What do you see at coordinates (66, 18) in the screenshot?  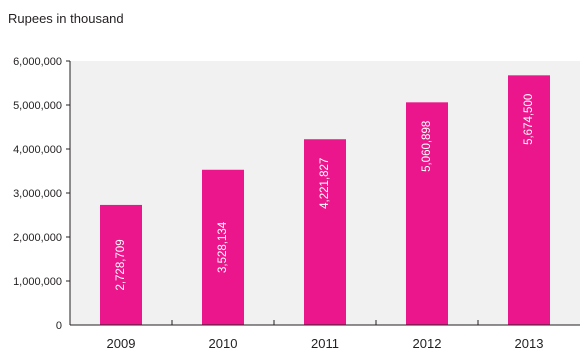 I see `unit-label: Rupees in thousand` at bounding box center [66, 18].